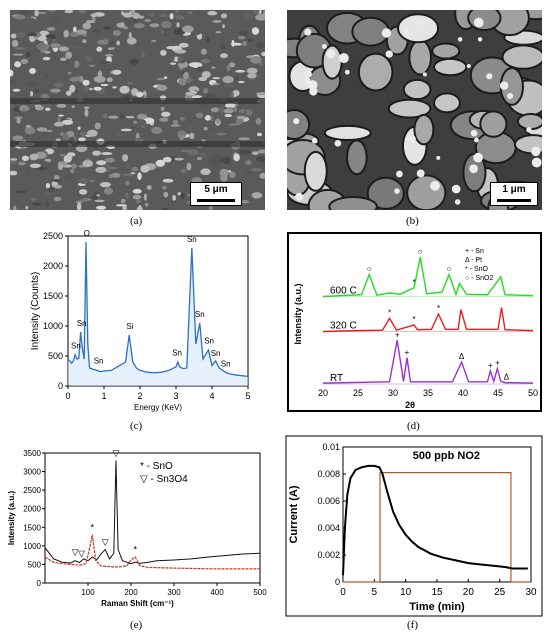  What do you see at coordinates (35, 564) in the screenshot?
I see `y-tick-label: 500` at bounding box center [35, 564].